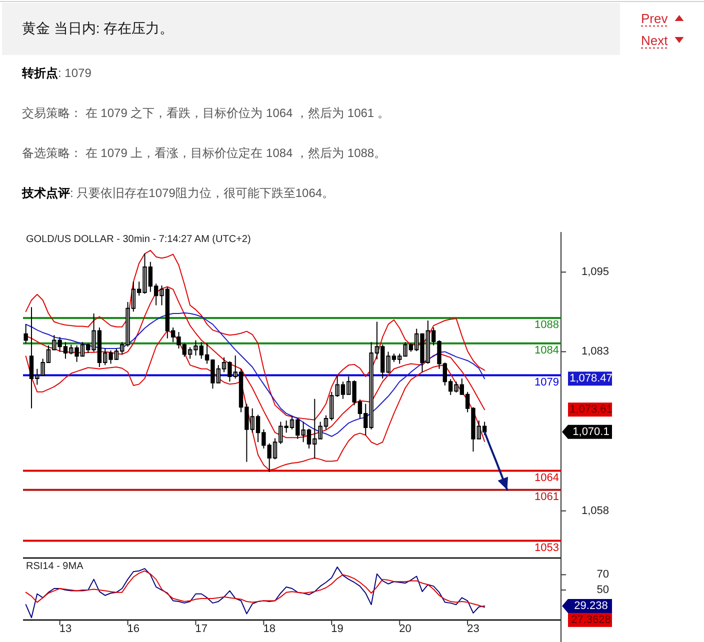 This screenshot has width=704, height=642. Describe the element at coordinates (56, 73) in the screenshot. I see `text: 转折点: 1079` at that location.